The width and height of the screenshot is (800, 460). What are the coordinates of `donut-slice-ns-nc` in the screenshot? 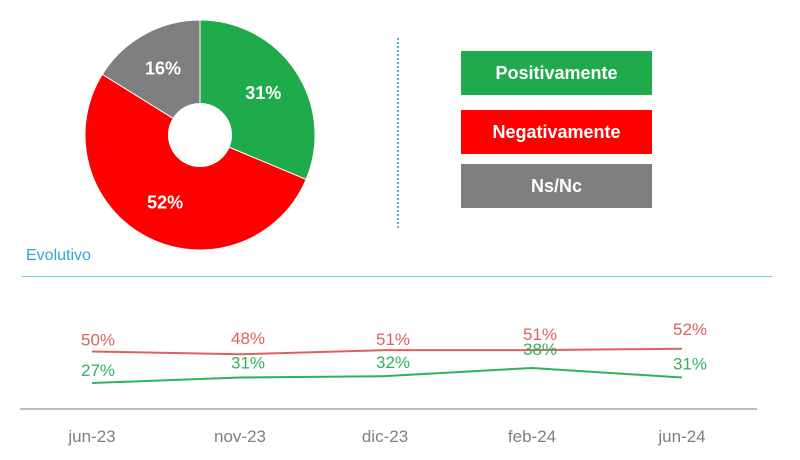 It's located at (151, 77).